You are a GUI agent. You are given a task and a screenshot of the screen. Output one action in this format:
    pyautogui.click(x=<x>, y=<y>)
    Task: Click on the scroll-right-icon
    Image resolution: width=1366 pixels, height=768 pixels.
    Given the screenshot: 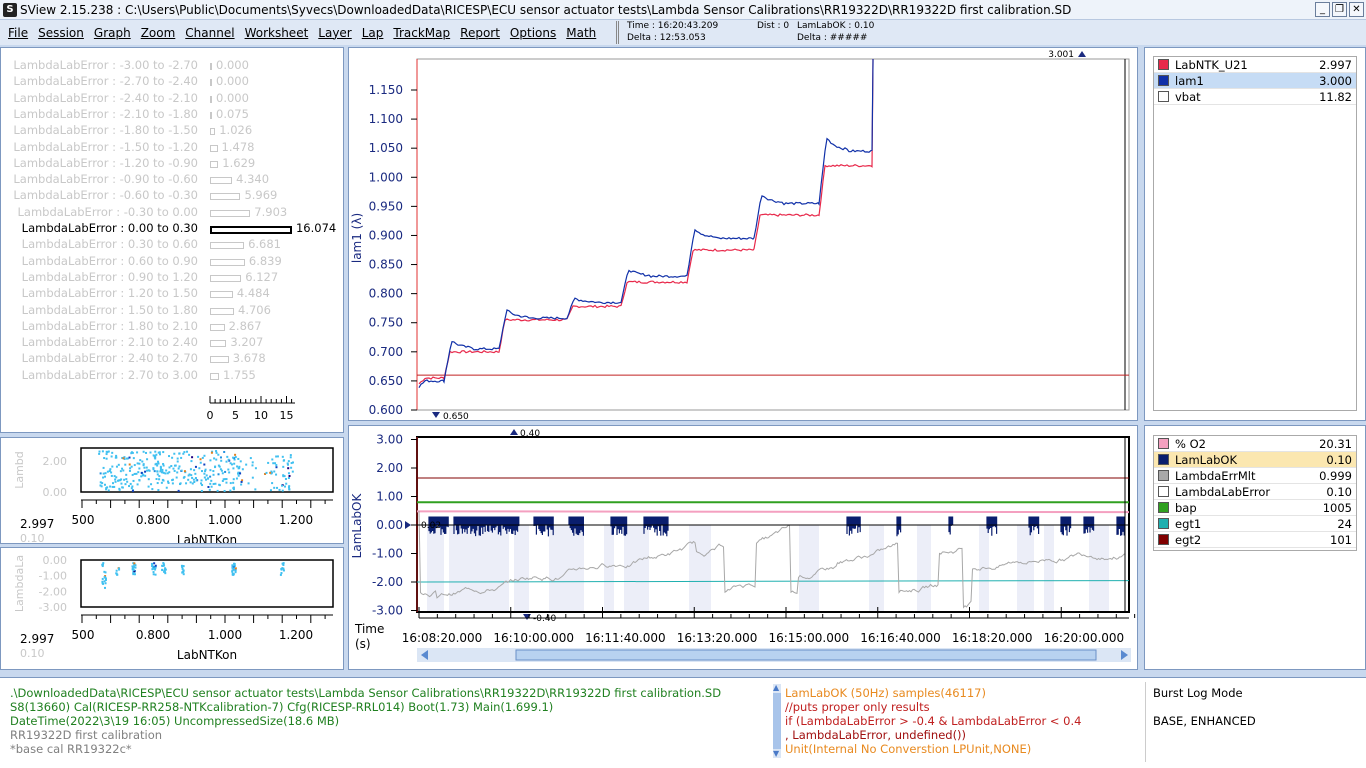 What is the action you would take?
    pyautogui.click(x=1124, y=655)
    